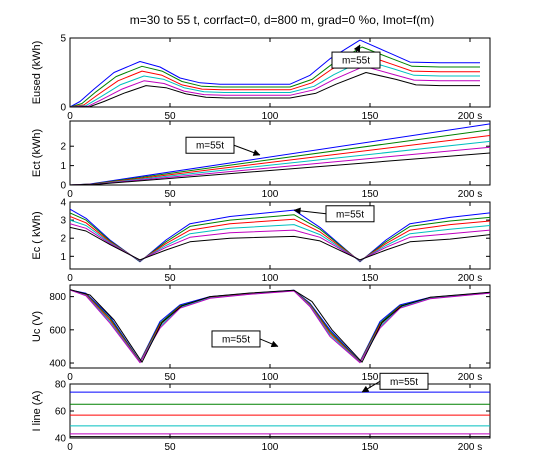 The width and height of the screenshot is (538, 460). I want to click on y-tick-label: 800, so click(57, 297).